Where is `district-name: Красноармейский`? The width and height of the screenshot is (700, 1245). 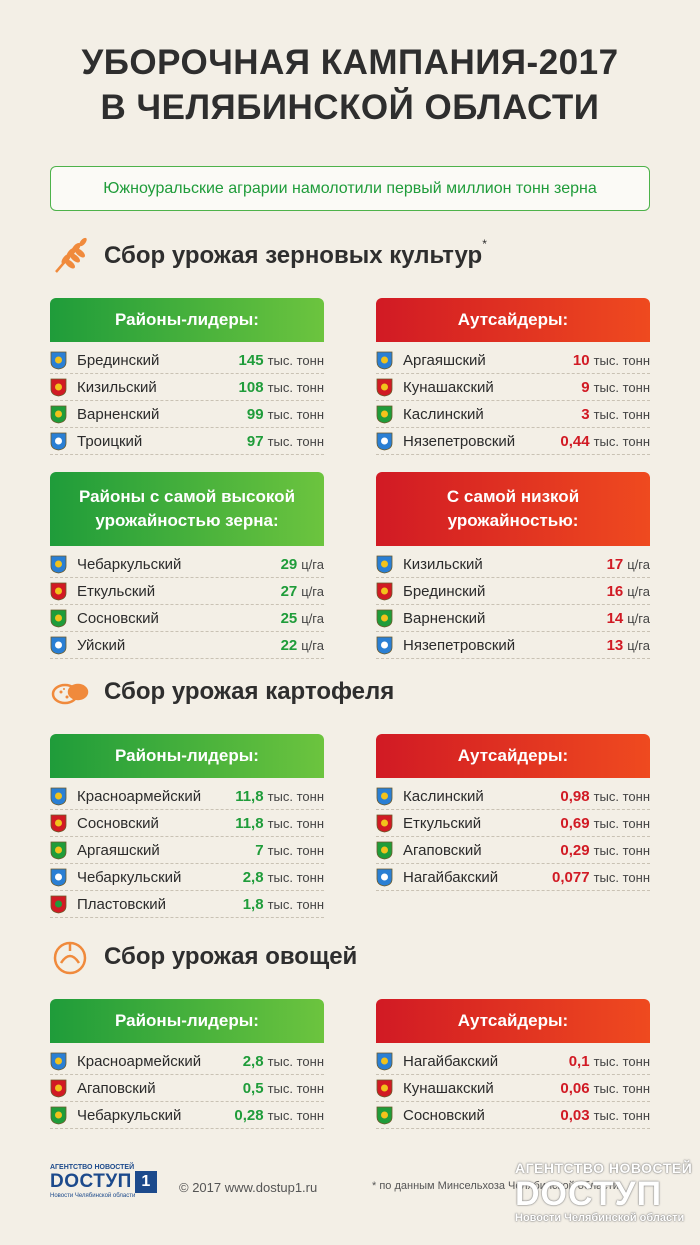
district-name: Красноармейский is located at coordinates (139, 796).